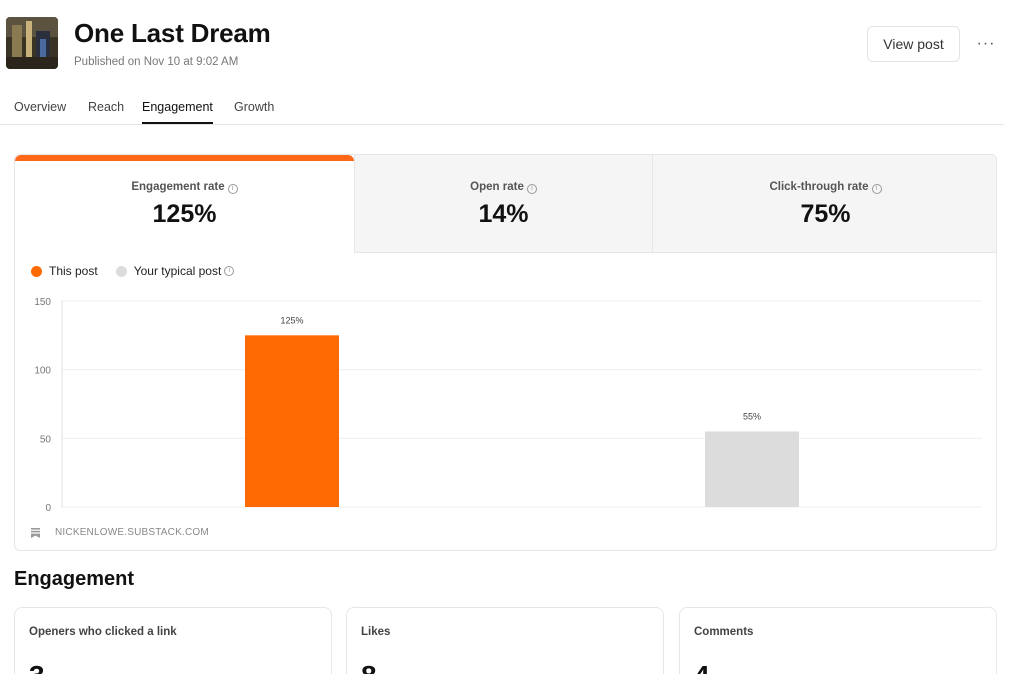  Describe the element at coordinates (73, 271) in the screenshot. I see `legend-label: This post` at that location.